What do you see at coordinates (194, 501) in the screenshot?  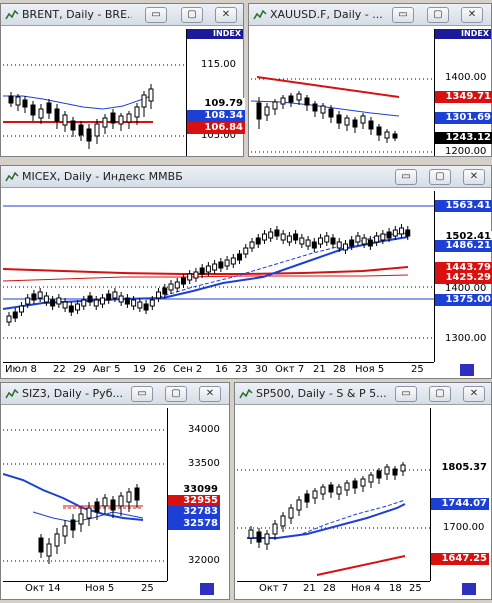 I see `ma-red-label: 32955` at bounding box center [194, 501].